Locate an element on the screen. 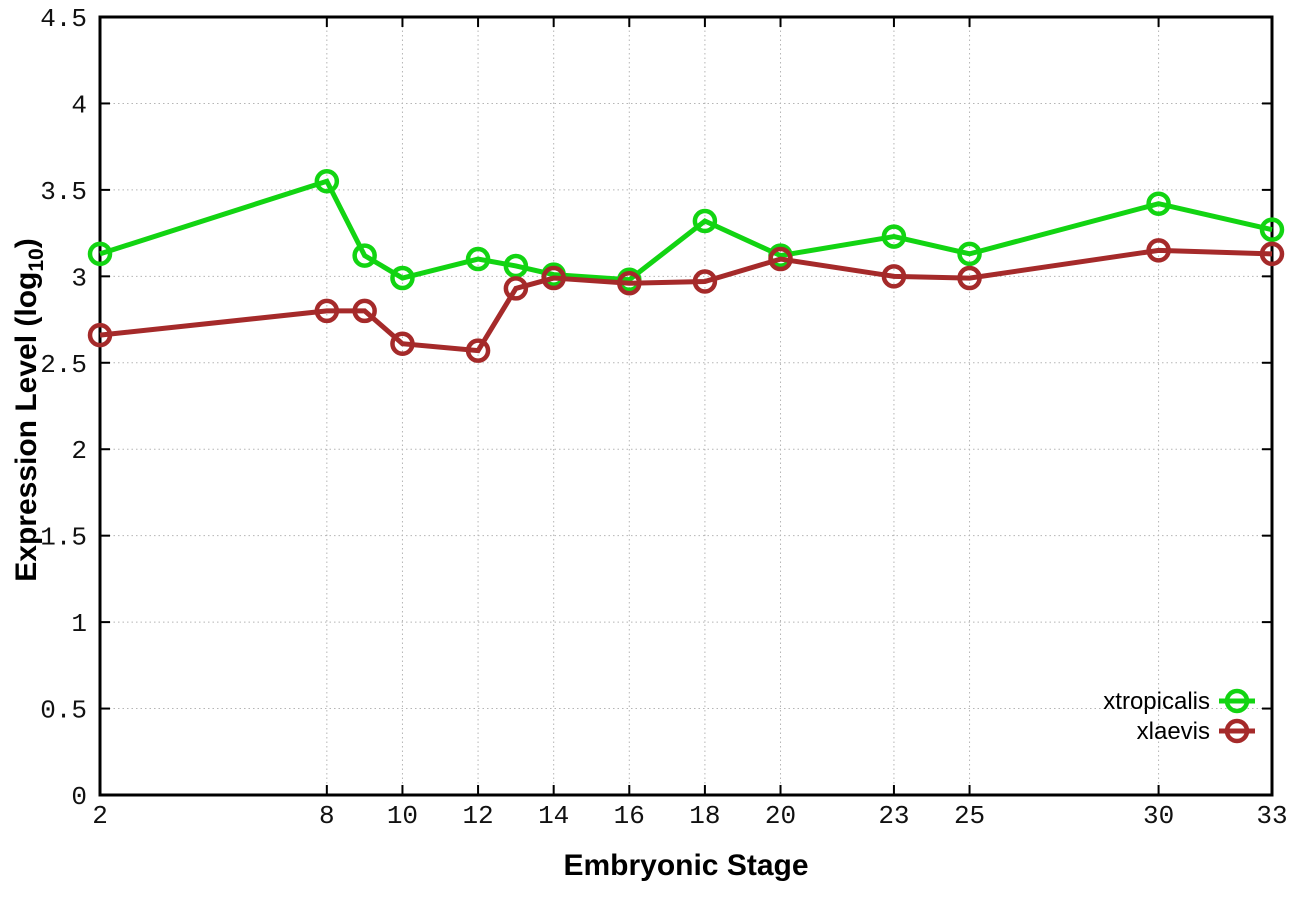  legend-marker-xlaevis is located at coordinates (1237, 731).